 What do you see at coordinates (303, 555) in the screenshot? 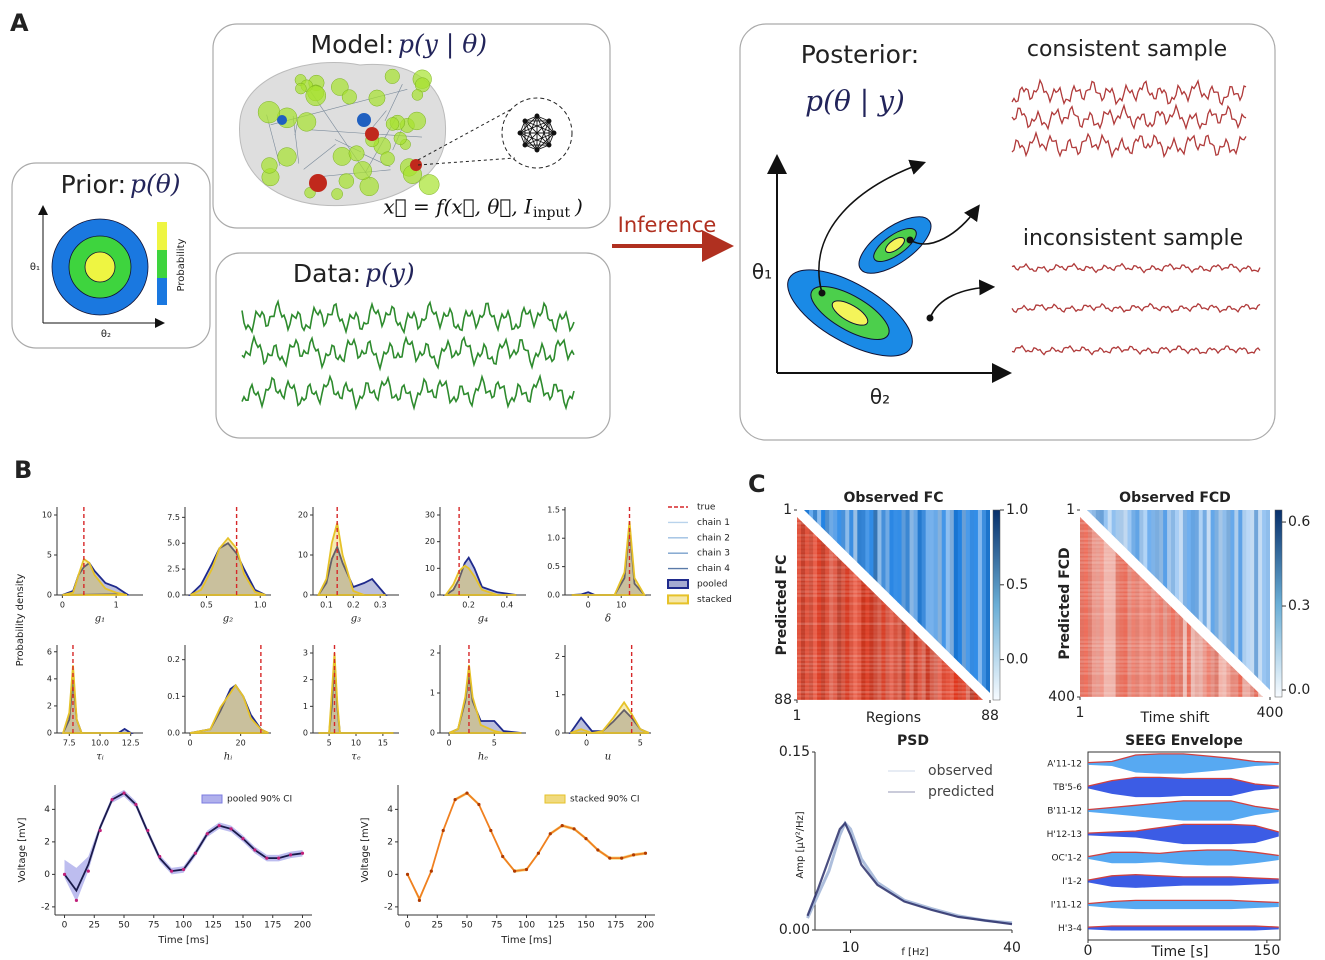
I see `y-tick-label: 10` at bounding box center [303, 555].